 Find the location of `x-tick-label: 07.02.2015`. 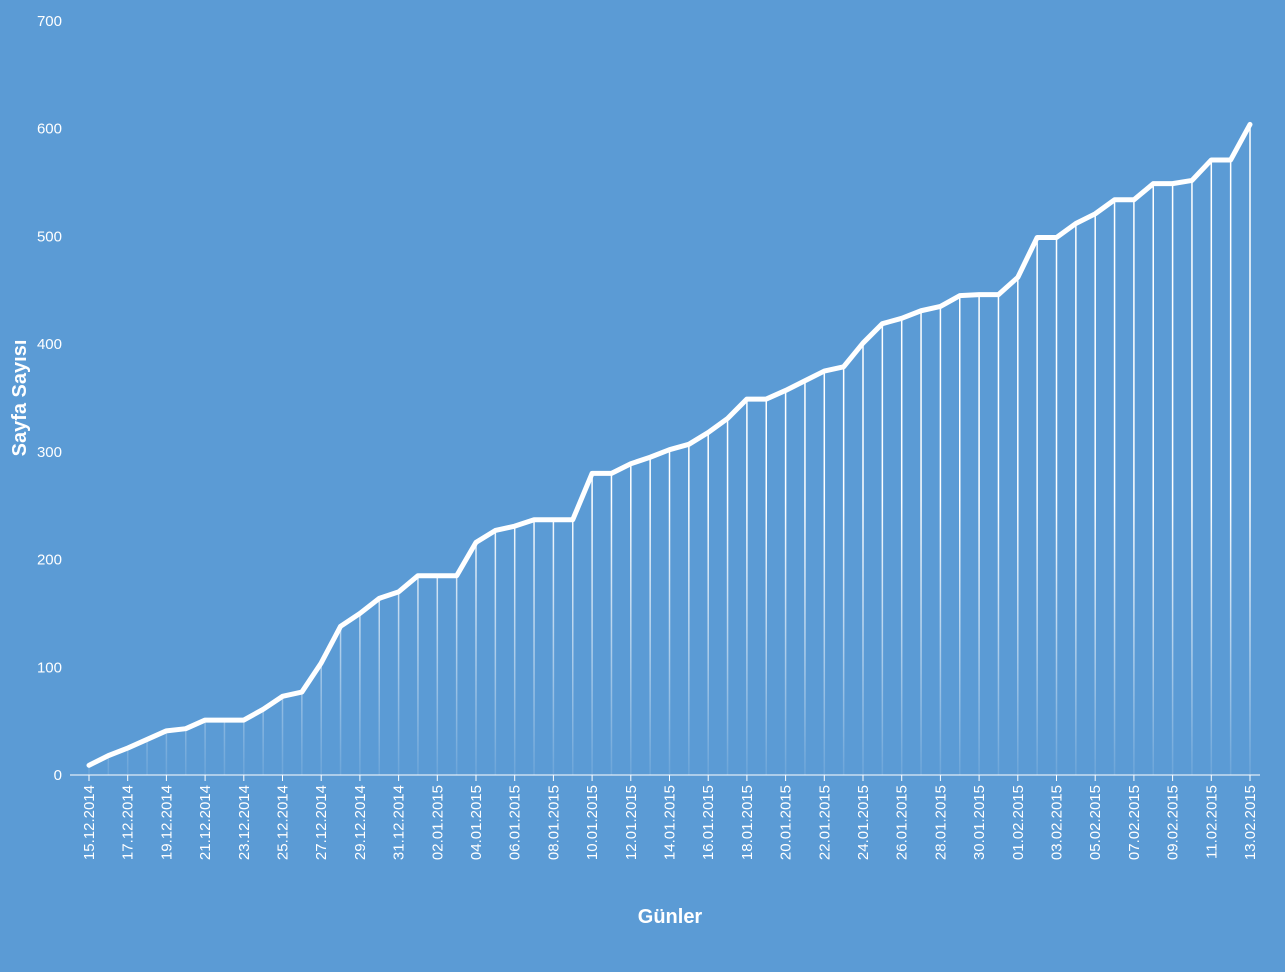

x-tick-label: 07.02.2015 is located at coordinates (1134, 822).